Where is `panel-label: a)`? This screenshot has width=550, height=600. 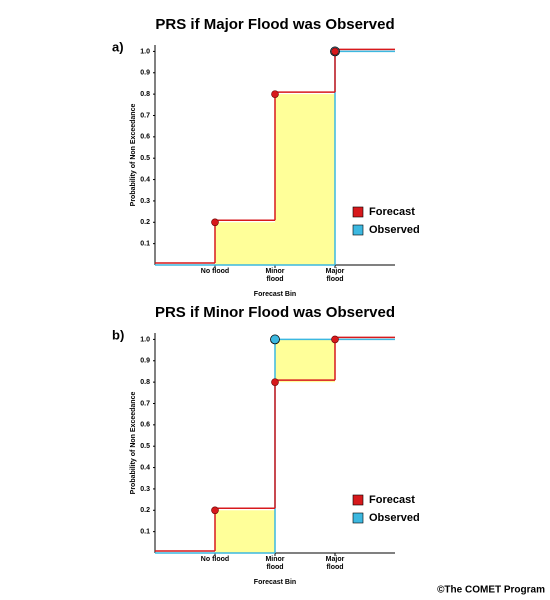 panel-label: a) is located at coordinates (118, 46).